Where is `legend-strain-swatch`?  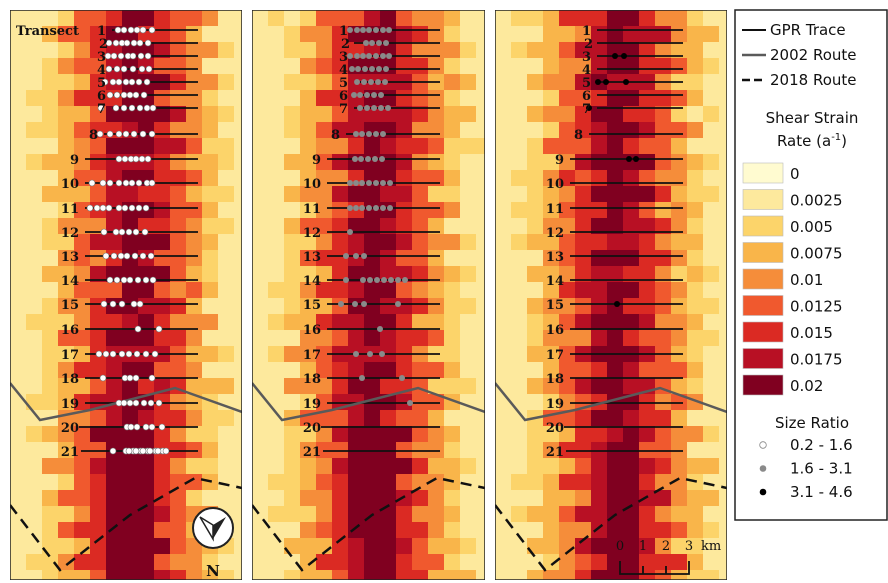
legend-strain-swatch is located at coordinates (763, 332).